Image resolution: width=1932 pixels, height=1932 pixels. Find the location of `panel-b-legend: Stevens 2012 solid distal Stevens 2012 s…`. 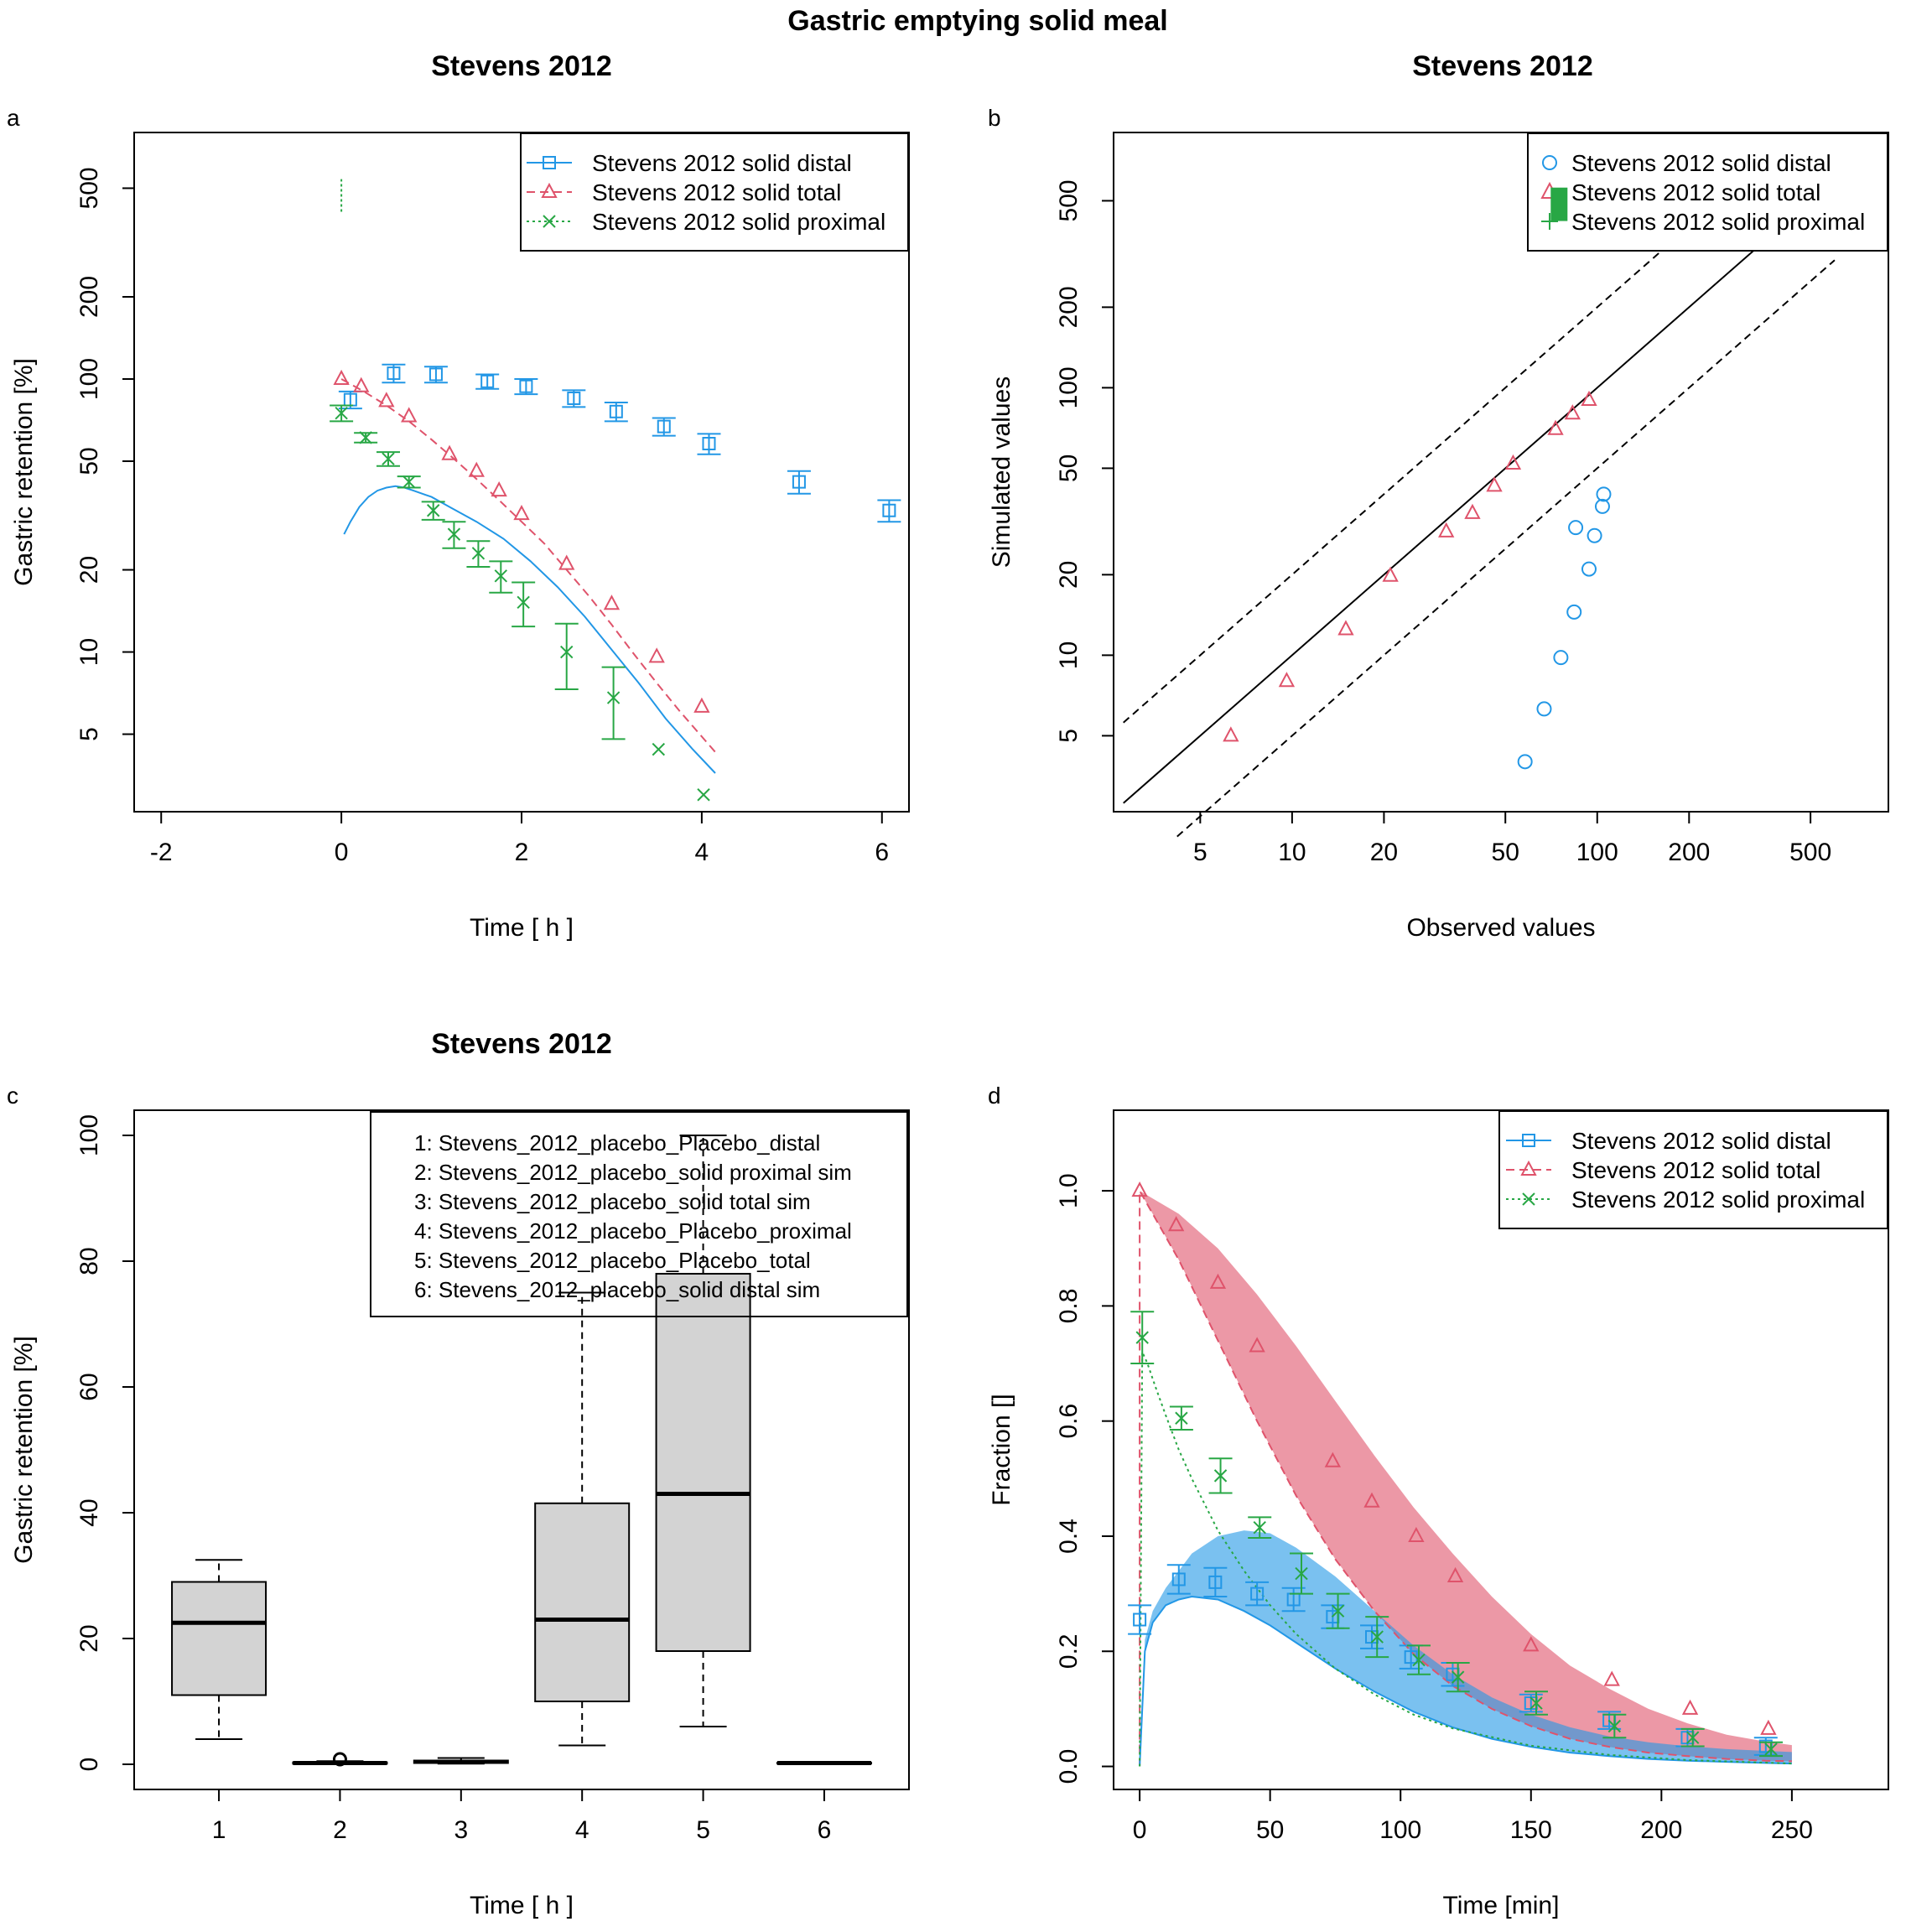

panel-b-legend: Stevens 2012 solid distal Stevens 2012 s… is located at coordinates (1707, 192).